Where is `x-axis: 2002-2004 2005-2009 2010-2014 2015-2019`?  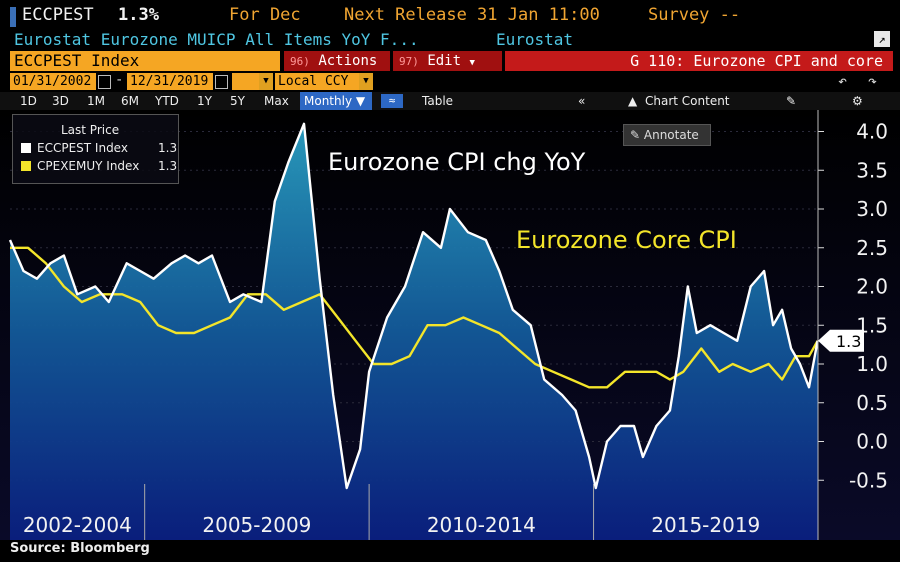 x-axis: 2002-2004 2005-2009 2010-2014 2015-2019 is located at coordinates (391, 525).